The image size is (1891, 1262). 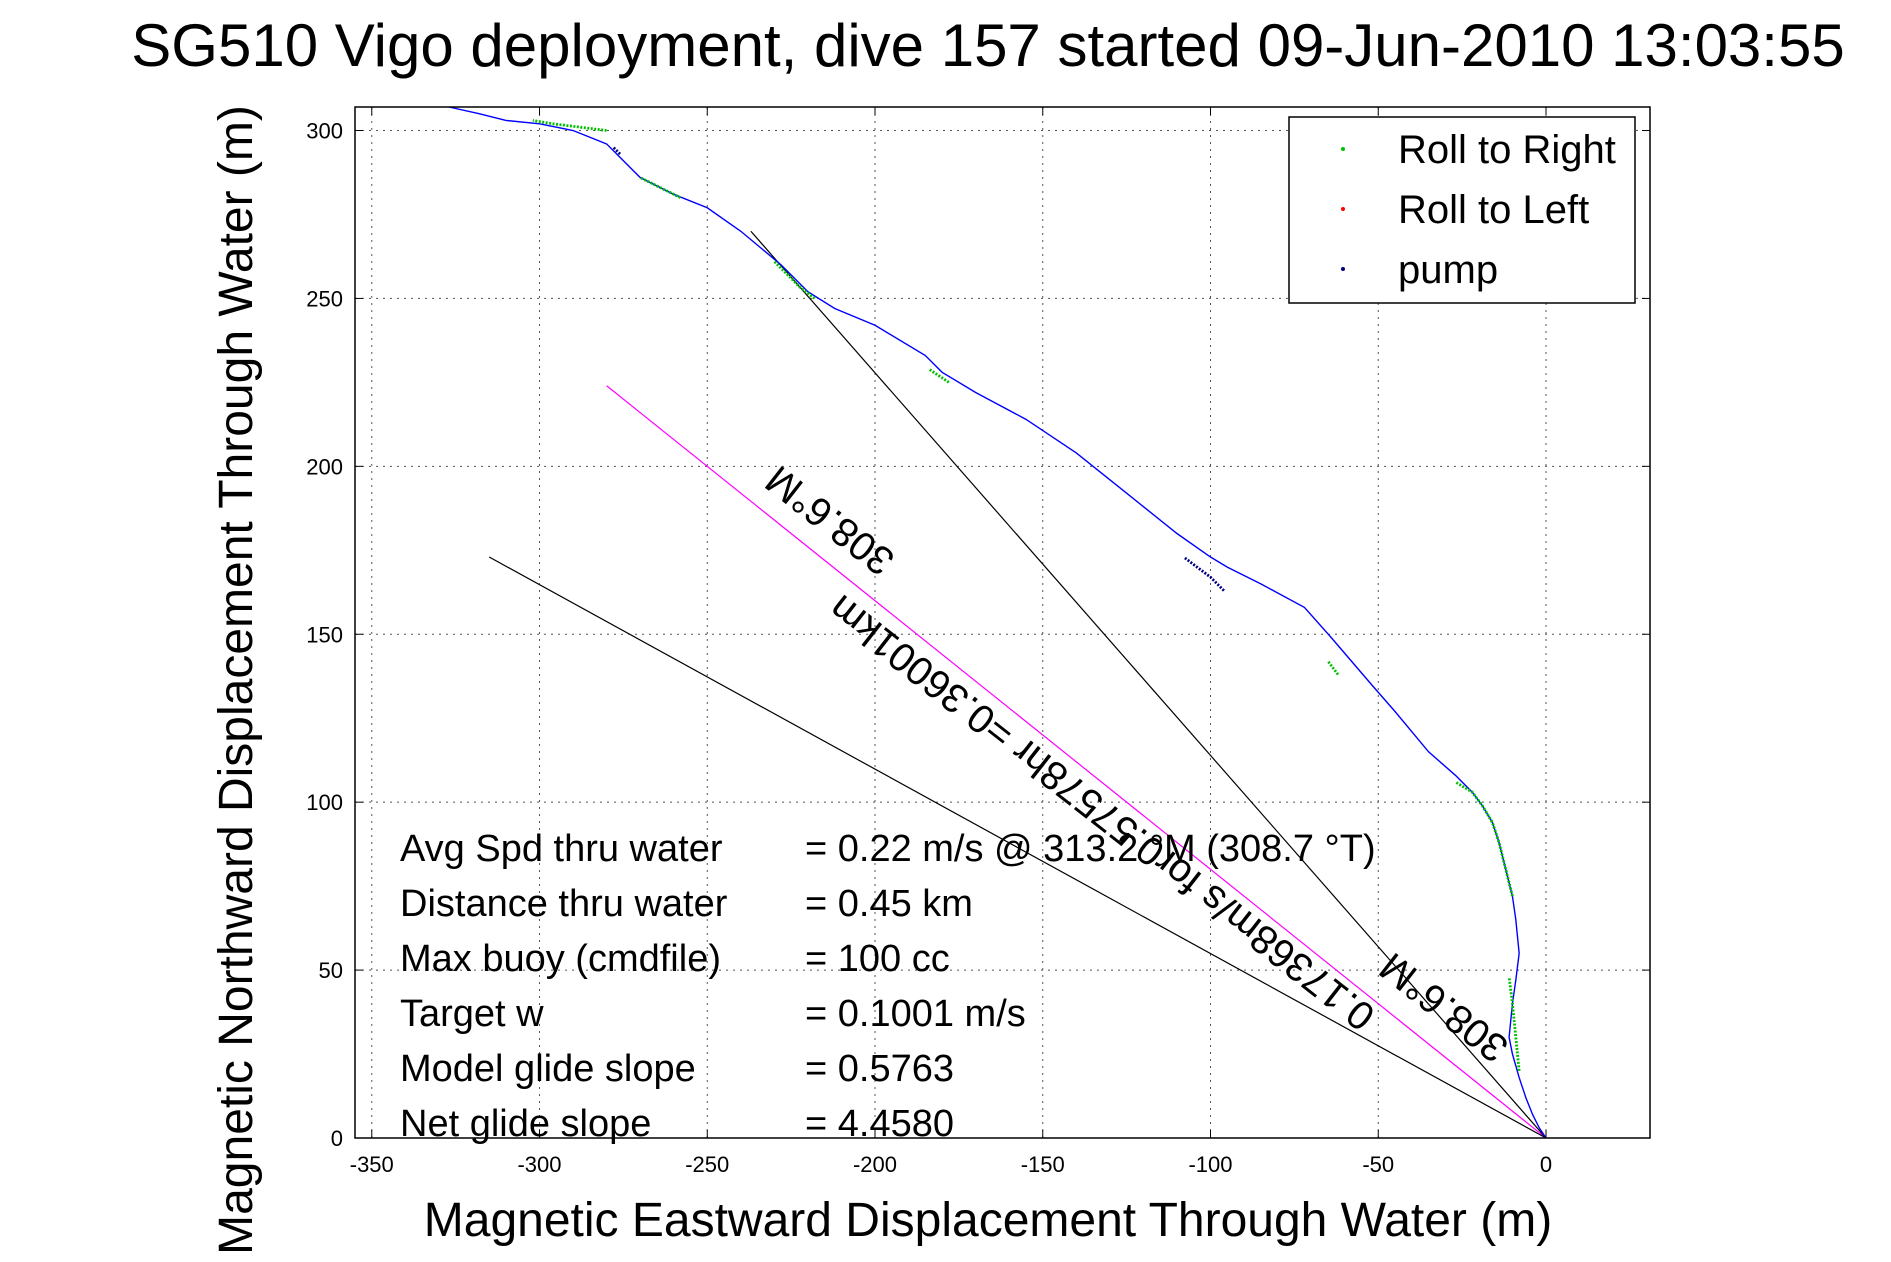 I want to click on legend-box, so click(x=1462, y=210).